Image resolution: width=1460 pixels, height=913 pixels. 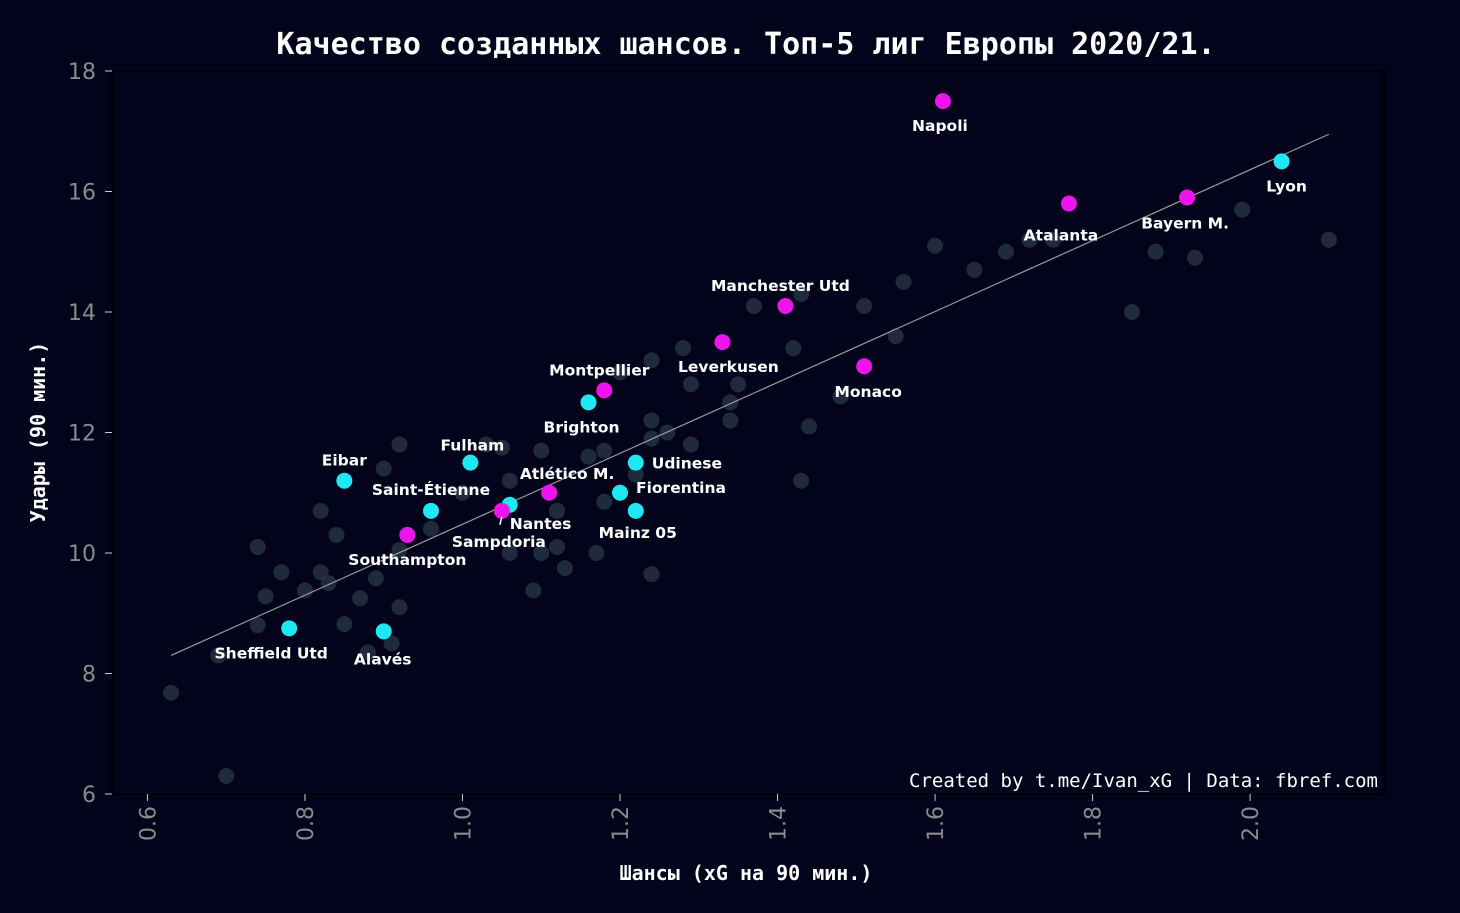 I want to click on point-sampdoria, so click(x=501, y=510).